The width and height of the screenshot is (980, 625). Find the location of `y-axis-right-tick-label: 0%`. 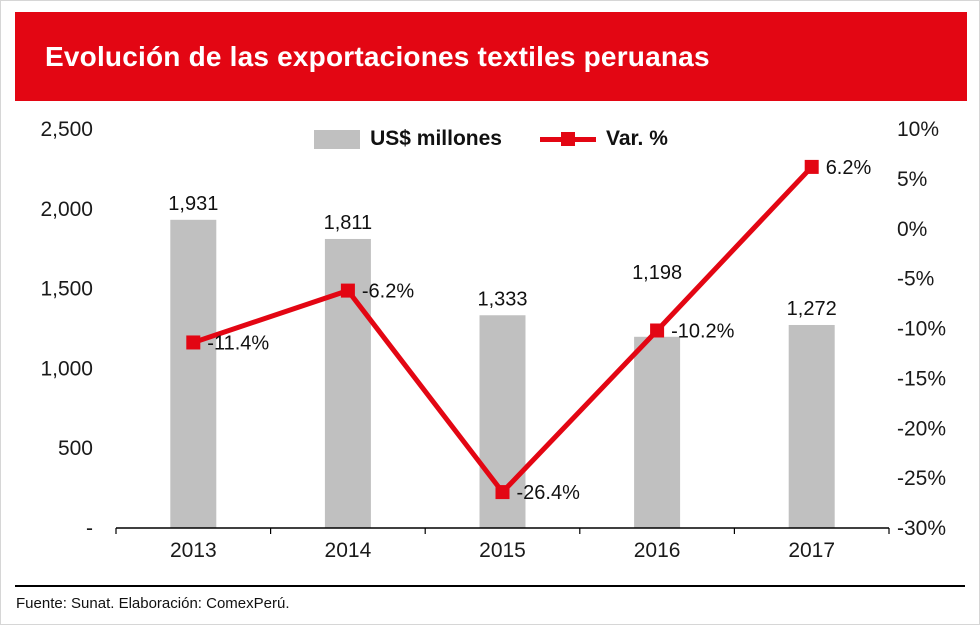

y-axis-right-tick-label: 0% is located at coordinates (912, 229).